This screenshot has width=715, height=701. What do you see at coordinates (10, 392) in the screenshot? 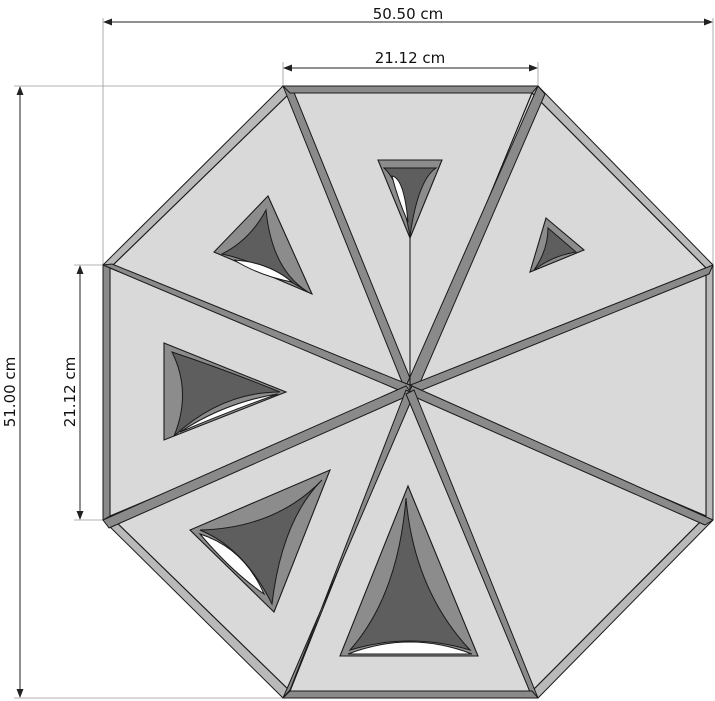
I see `overall-height-label: 51.00 cm` at bounding box center [10, 392].